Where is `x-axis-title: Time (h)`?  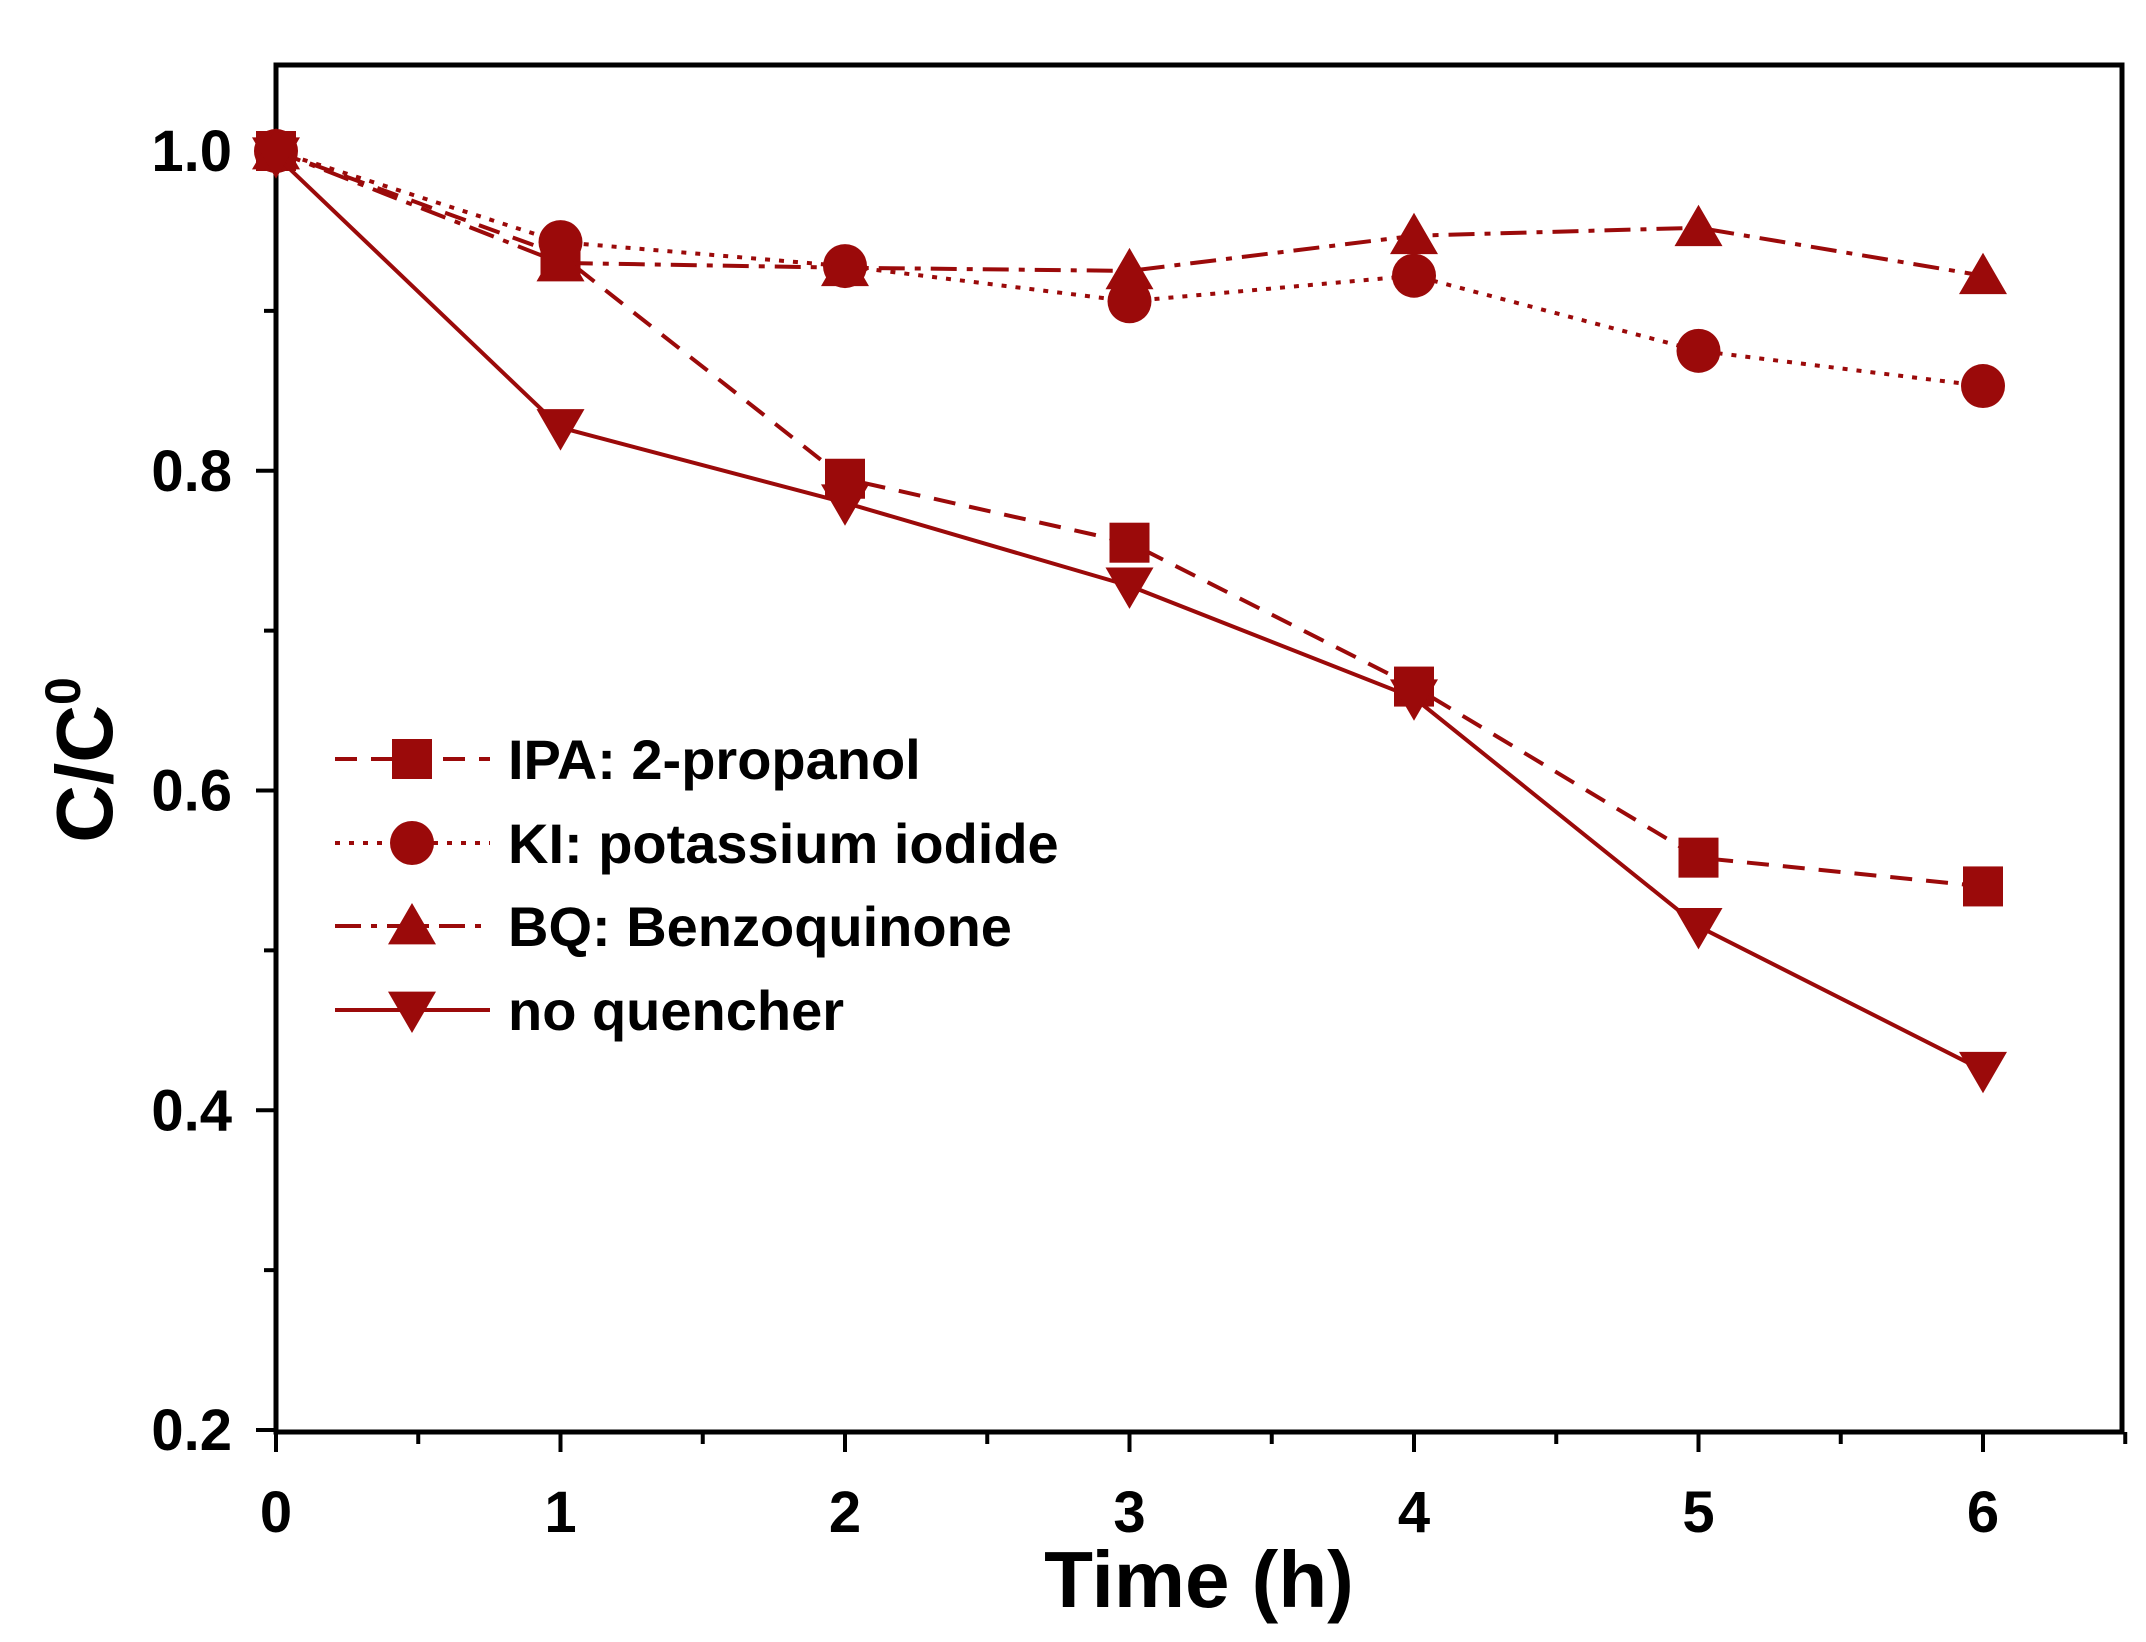
x-axis-title: Time (h) is located at coordinates (1199, 1579).